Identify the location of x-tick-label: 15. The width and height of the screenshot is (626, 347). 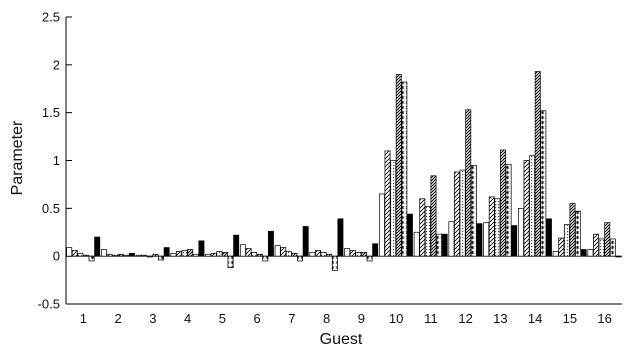
(570, 318).